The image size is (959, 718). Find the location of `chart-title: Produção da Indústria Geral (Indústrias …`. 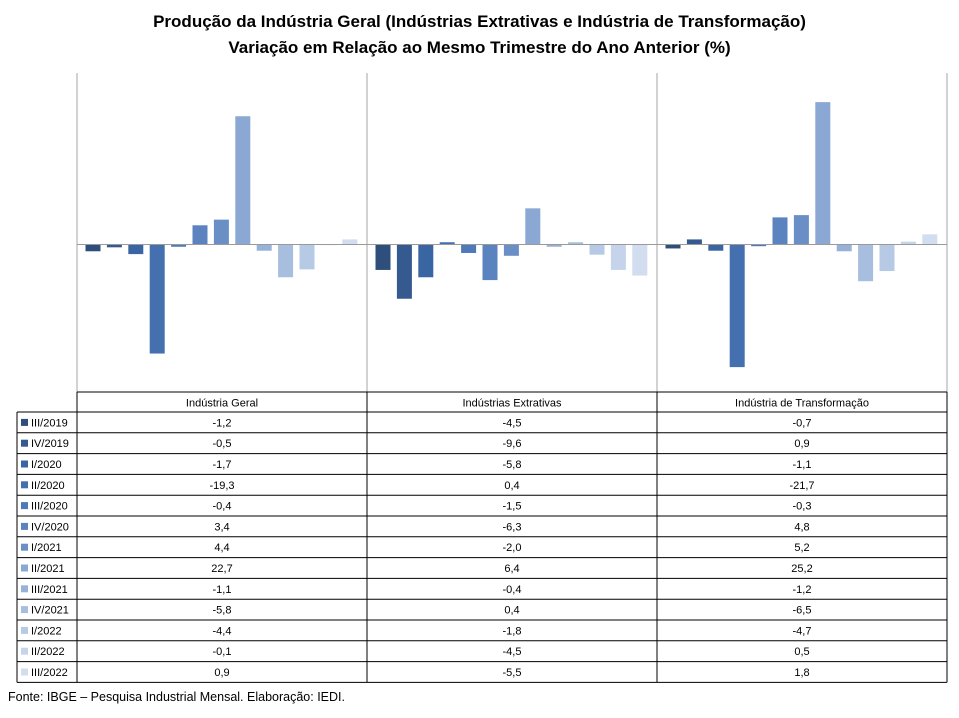

chart-title: Produção da Indústria Geral (Indústrias … is located at coordinates (479, 21).